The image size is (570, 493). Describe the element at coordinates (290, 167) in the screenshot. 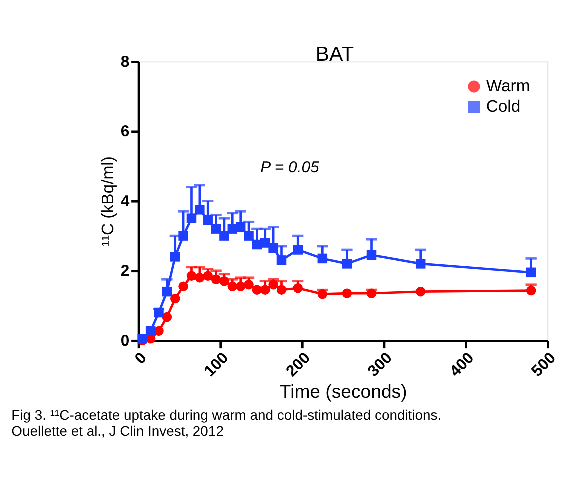

I see `annotation: P = 0.05` at that location.